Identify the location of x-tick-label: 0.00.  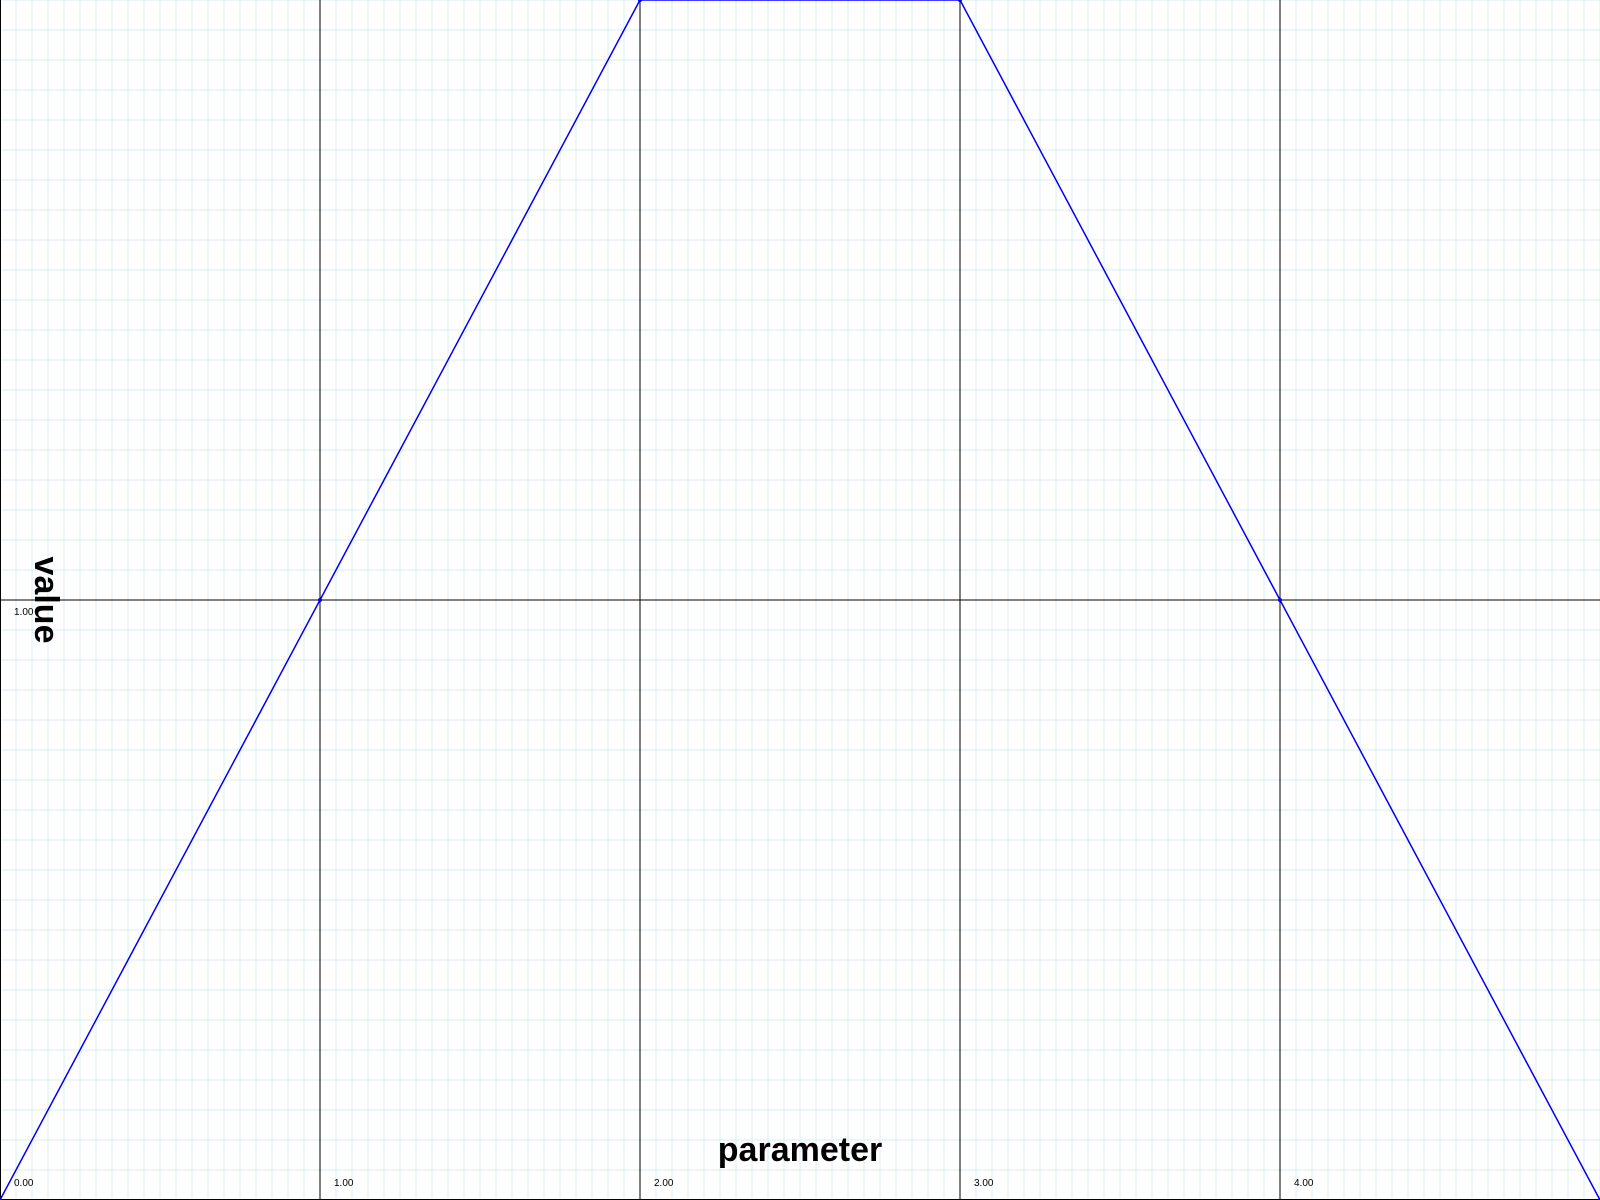
(24, 1183).